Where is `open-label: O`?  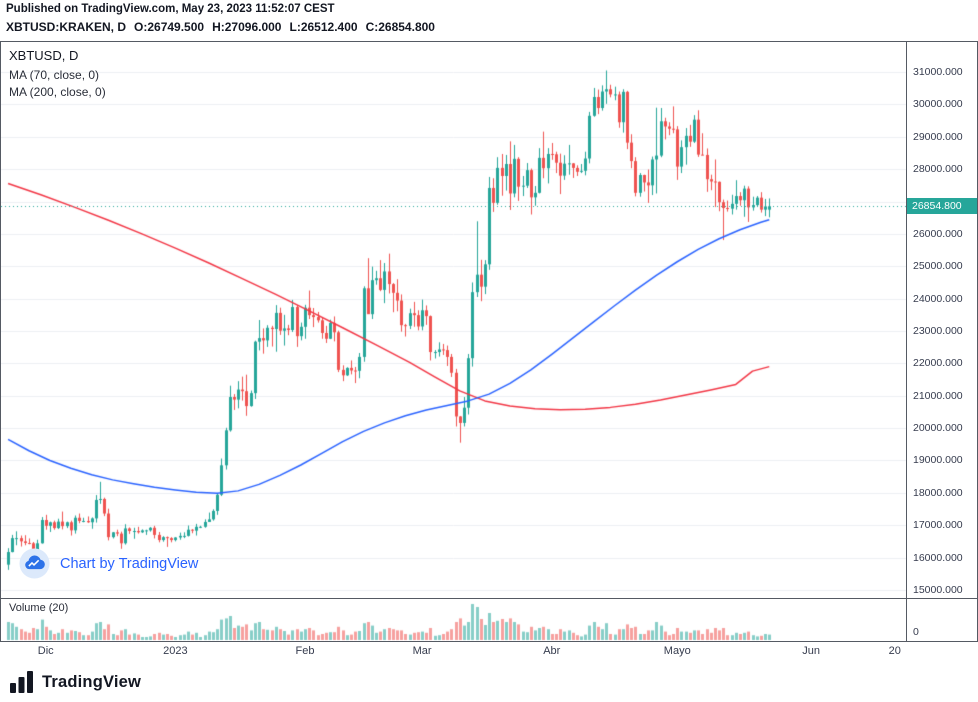
open-label: O is located at coordinates (140, 27).